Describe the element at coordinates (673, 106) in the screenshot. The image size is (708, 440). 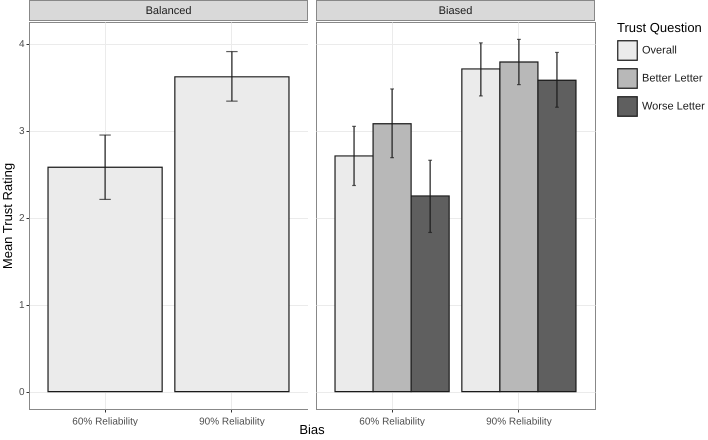
I see `legend-label: Worse Letter` at that location.